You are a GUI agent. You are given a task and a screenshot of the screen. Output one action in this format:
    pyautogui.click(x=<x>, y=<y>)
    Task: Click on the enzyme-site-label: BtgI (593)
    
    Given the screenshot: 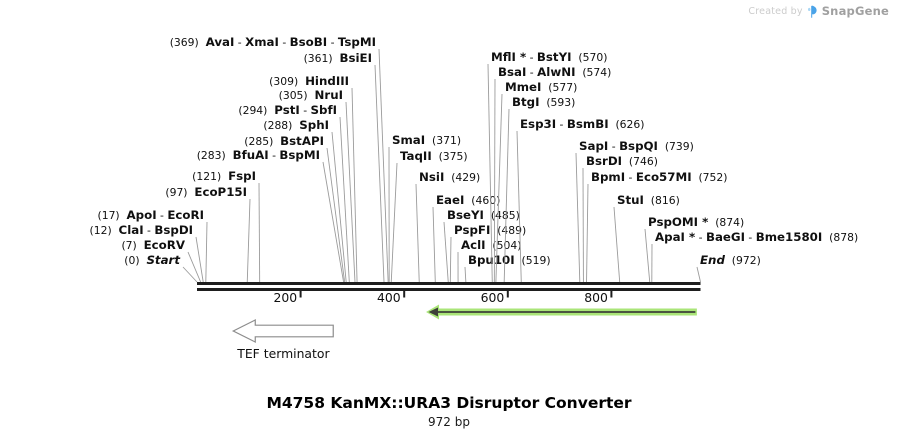 What is the action you would take?
    pyautogui.click(x=543, y=102)
    